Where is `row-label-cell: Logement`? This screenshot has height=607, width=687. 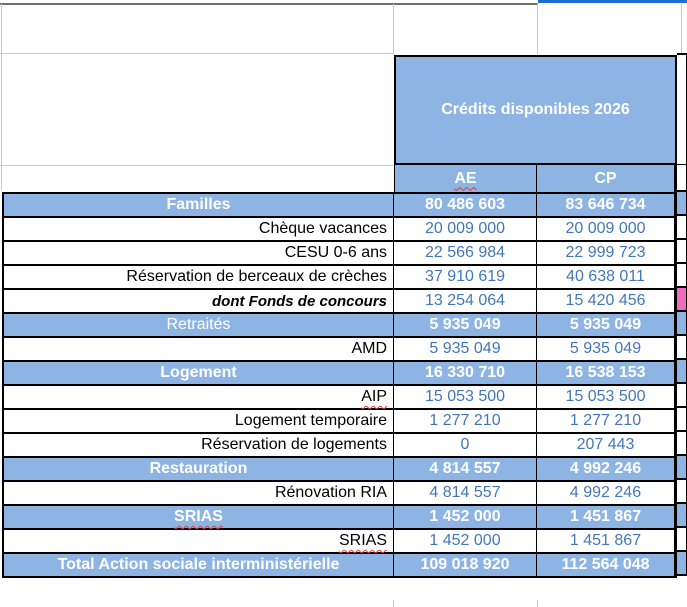
row-label-cell: Logement is located at coordinates (198, 373).